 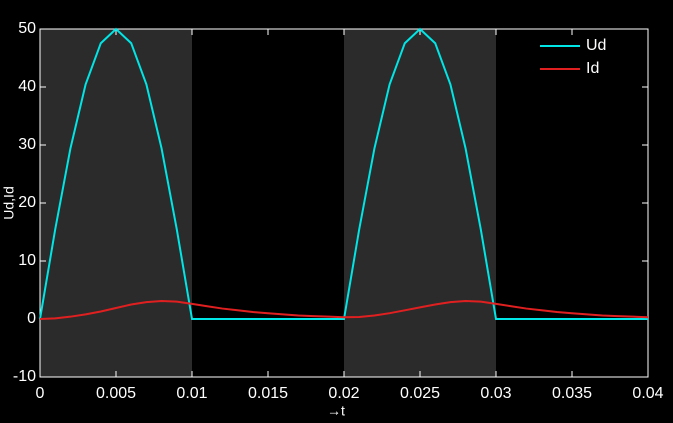 What do you see at coordinates (27, 28) in the screenshot?
I see `y-tick-label: 50` at bounding box center [27, 28].